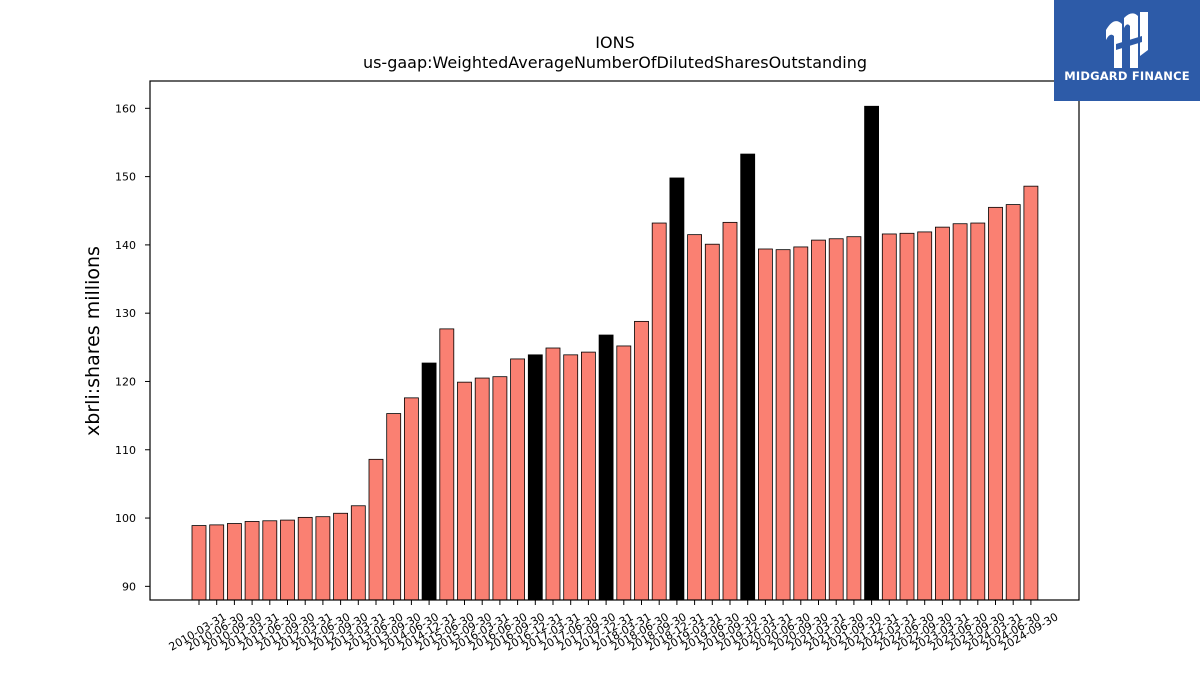 The height and width of the screenshot is (675, 1200). What do you see at coordinates (125, 450) in the screenshot?
I see `y-tick-label: 110` at bounding box center [125, 450].